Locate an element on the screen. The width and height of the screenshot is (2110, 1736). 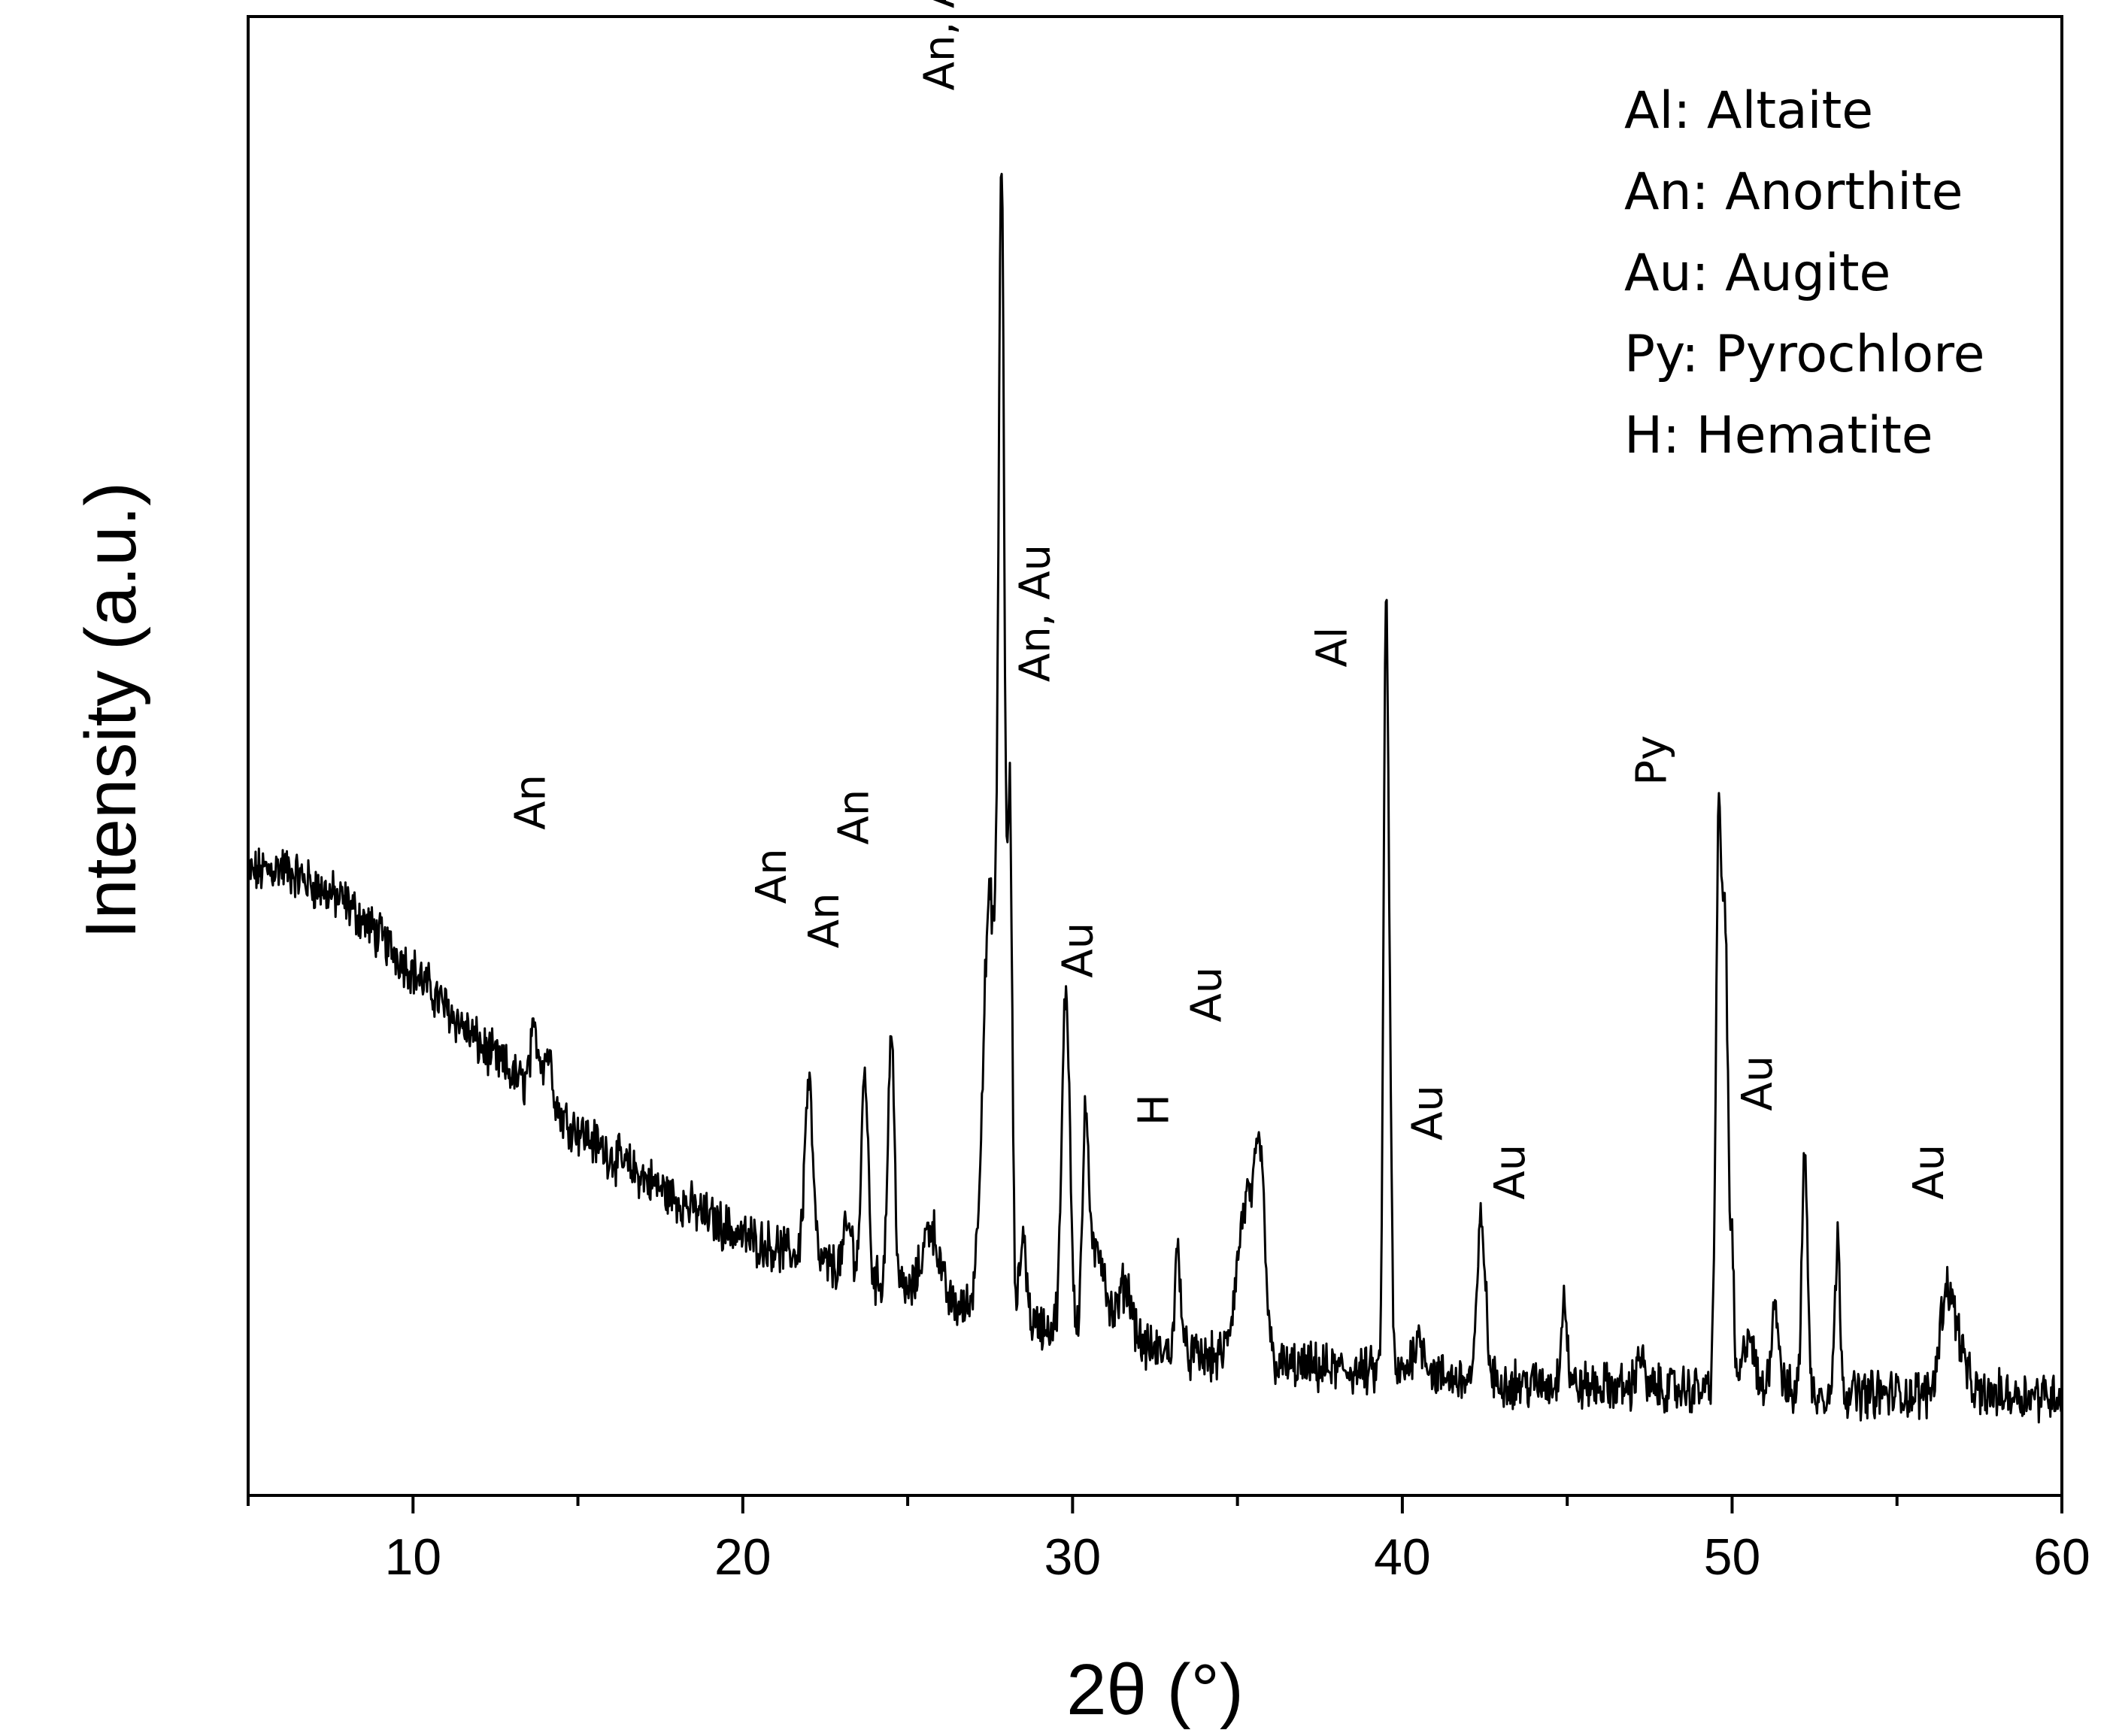
x-tick-label: 60 is located at coordinates (2062, 1557).